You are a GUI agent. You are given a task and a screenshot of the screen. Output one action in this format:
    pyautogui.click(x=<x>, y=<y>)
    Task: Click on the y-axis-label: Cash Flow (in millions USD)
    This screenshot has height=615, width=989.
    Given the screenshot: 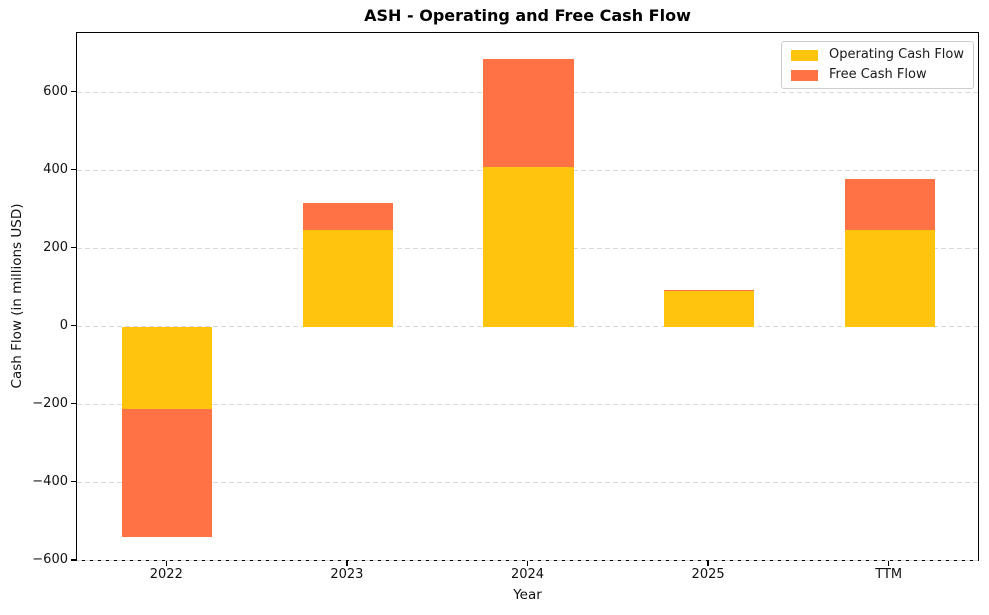 What is the action you would take?
    pyautogui.click(x=17, y=296)
    